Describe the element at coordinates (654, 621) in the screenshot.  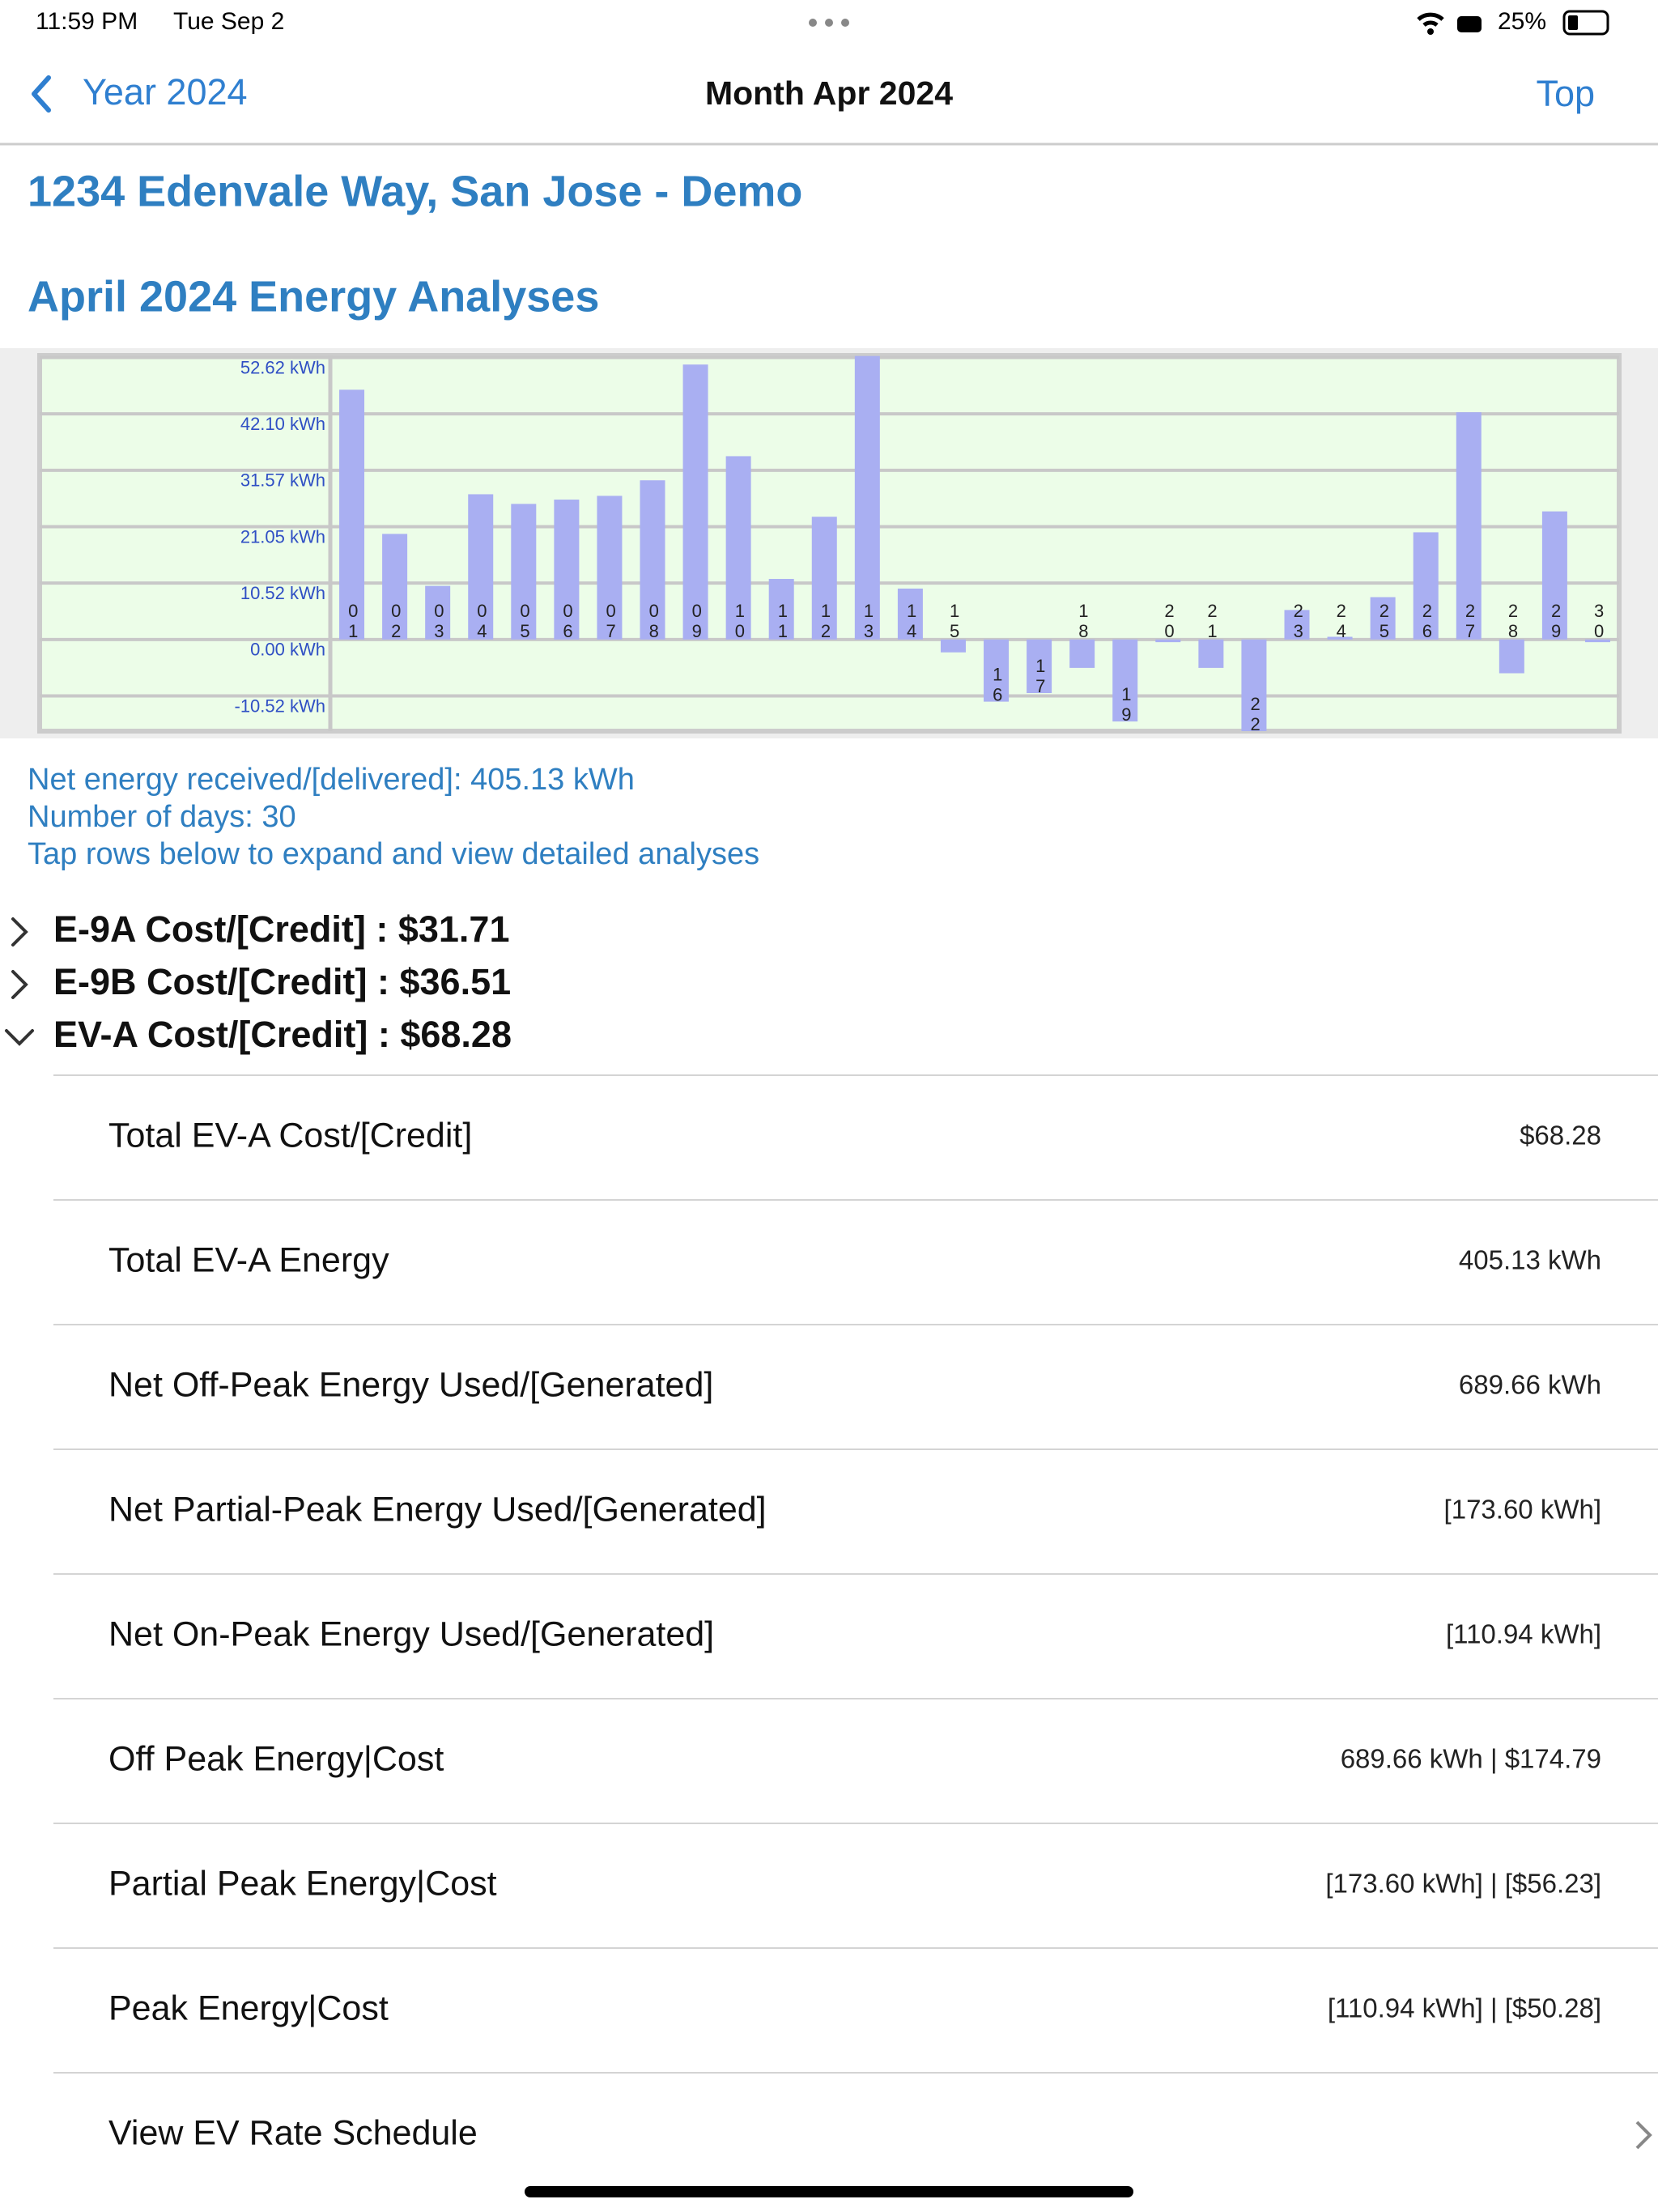
I see `x-tick-label: 08` at that location.